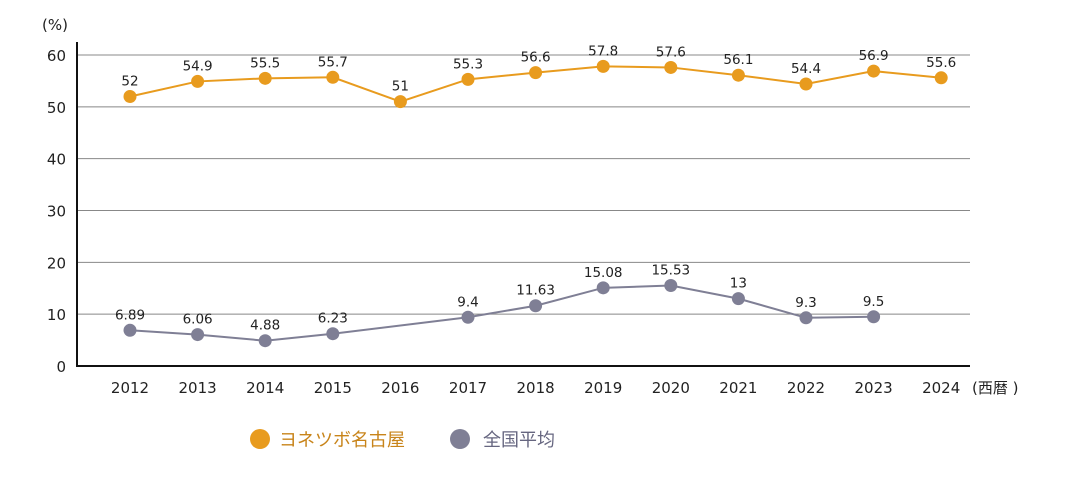  Describe the element at coordinates (738, 388) in the screenshot. I see `x-tick-label: 2021` at that location.